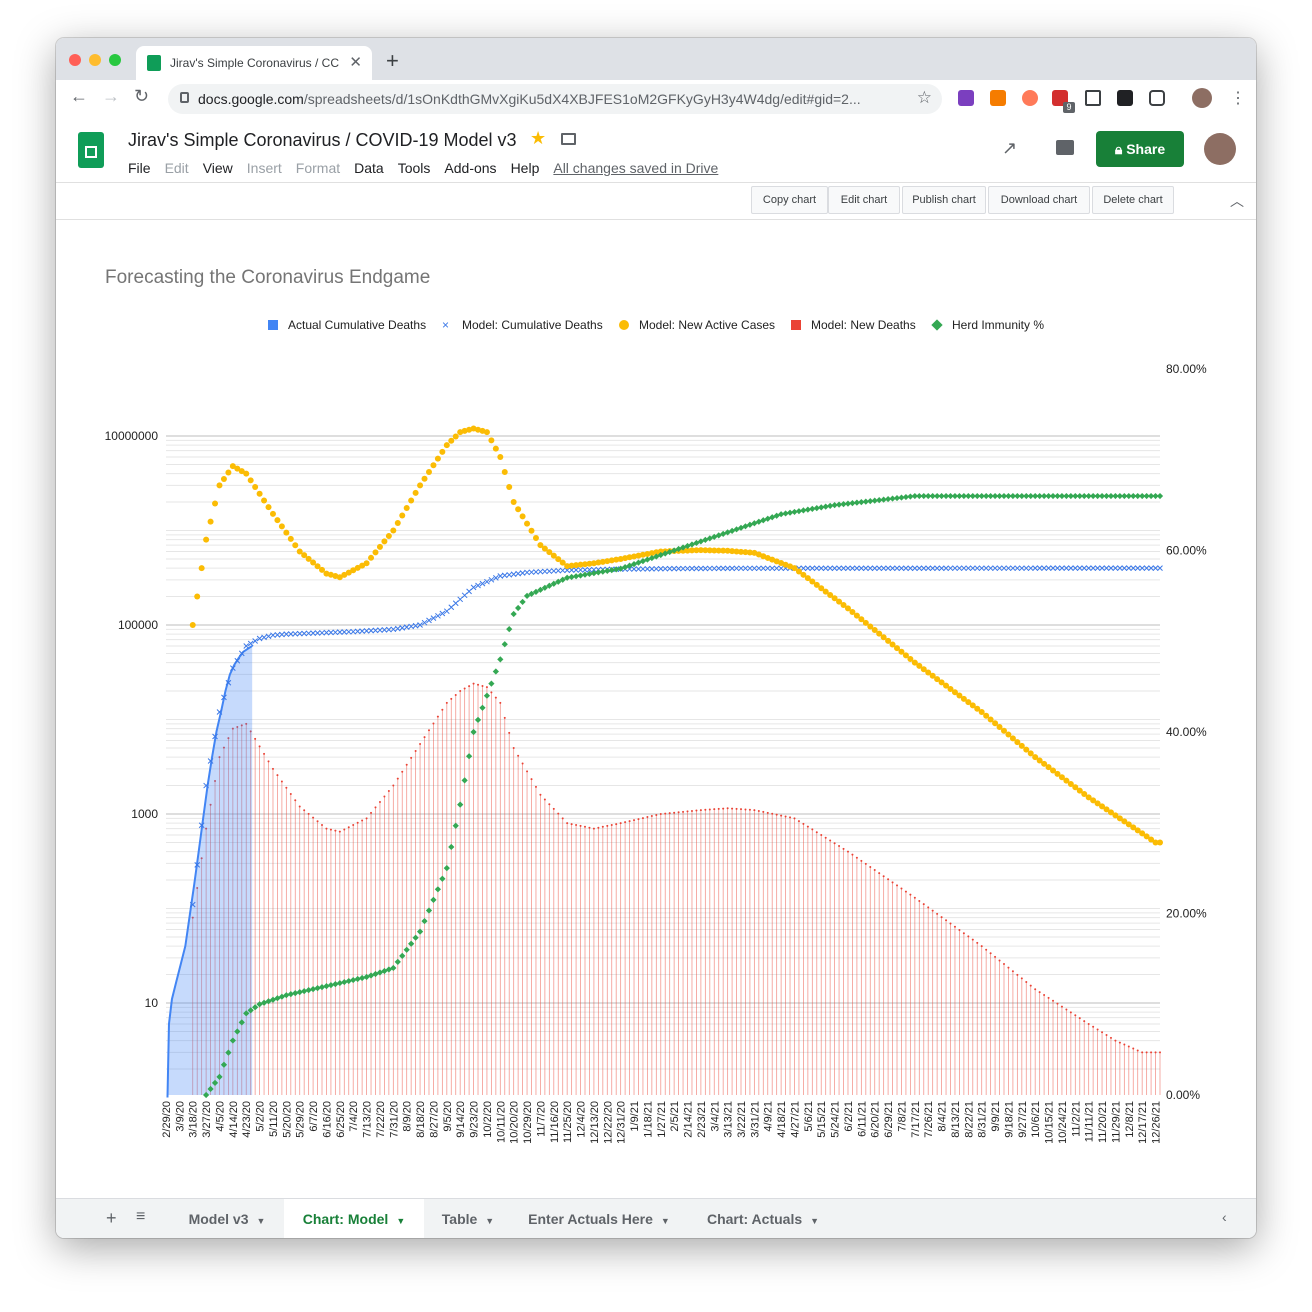 The image size is (1312, 1312). Describe the element at coordinates (1224, 1217) in the screenshot. I see `scroll-left-icon: ‹` at that location.